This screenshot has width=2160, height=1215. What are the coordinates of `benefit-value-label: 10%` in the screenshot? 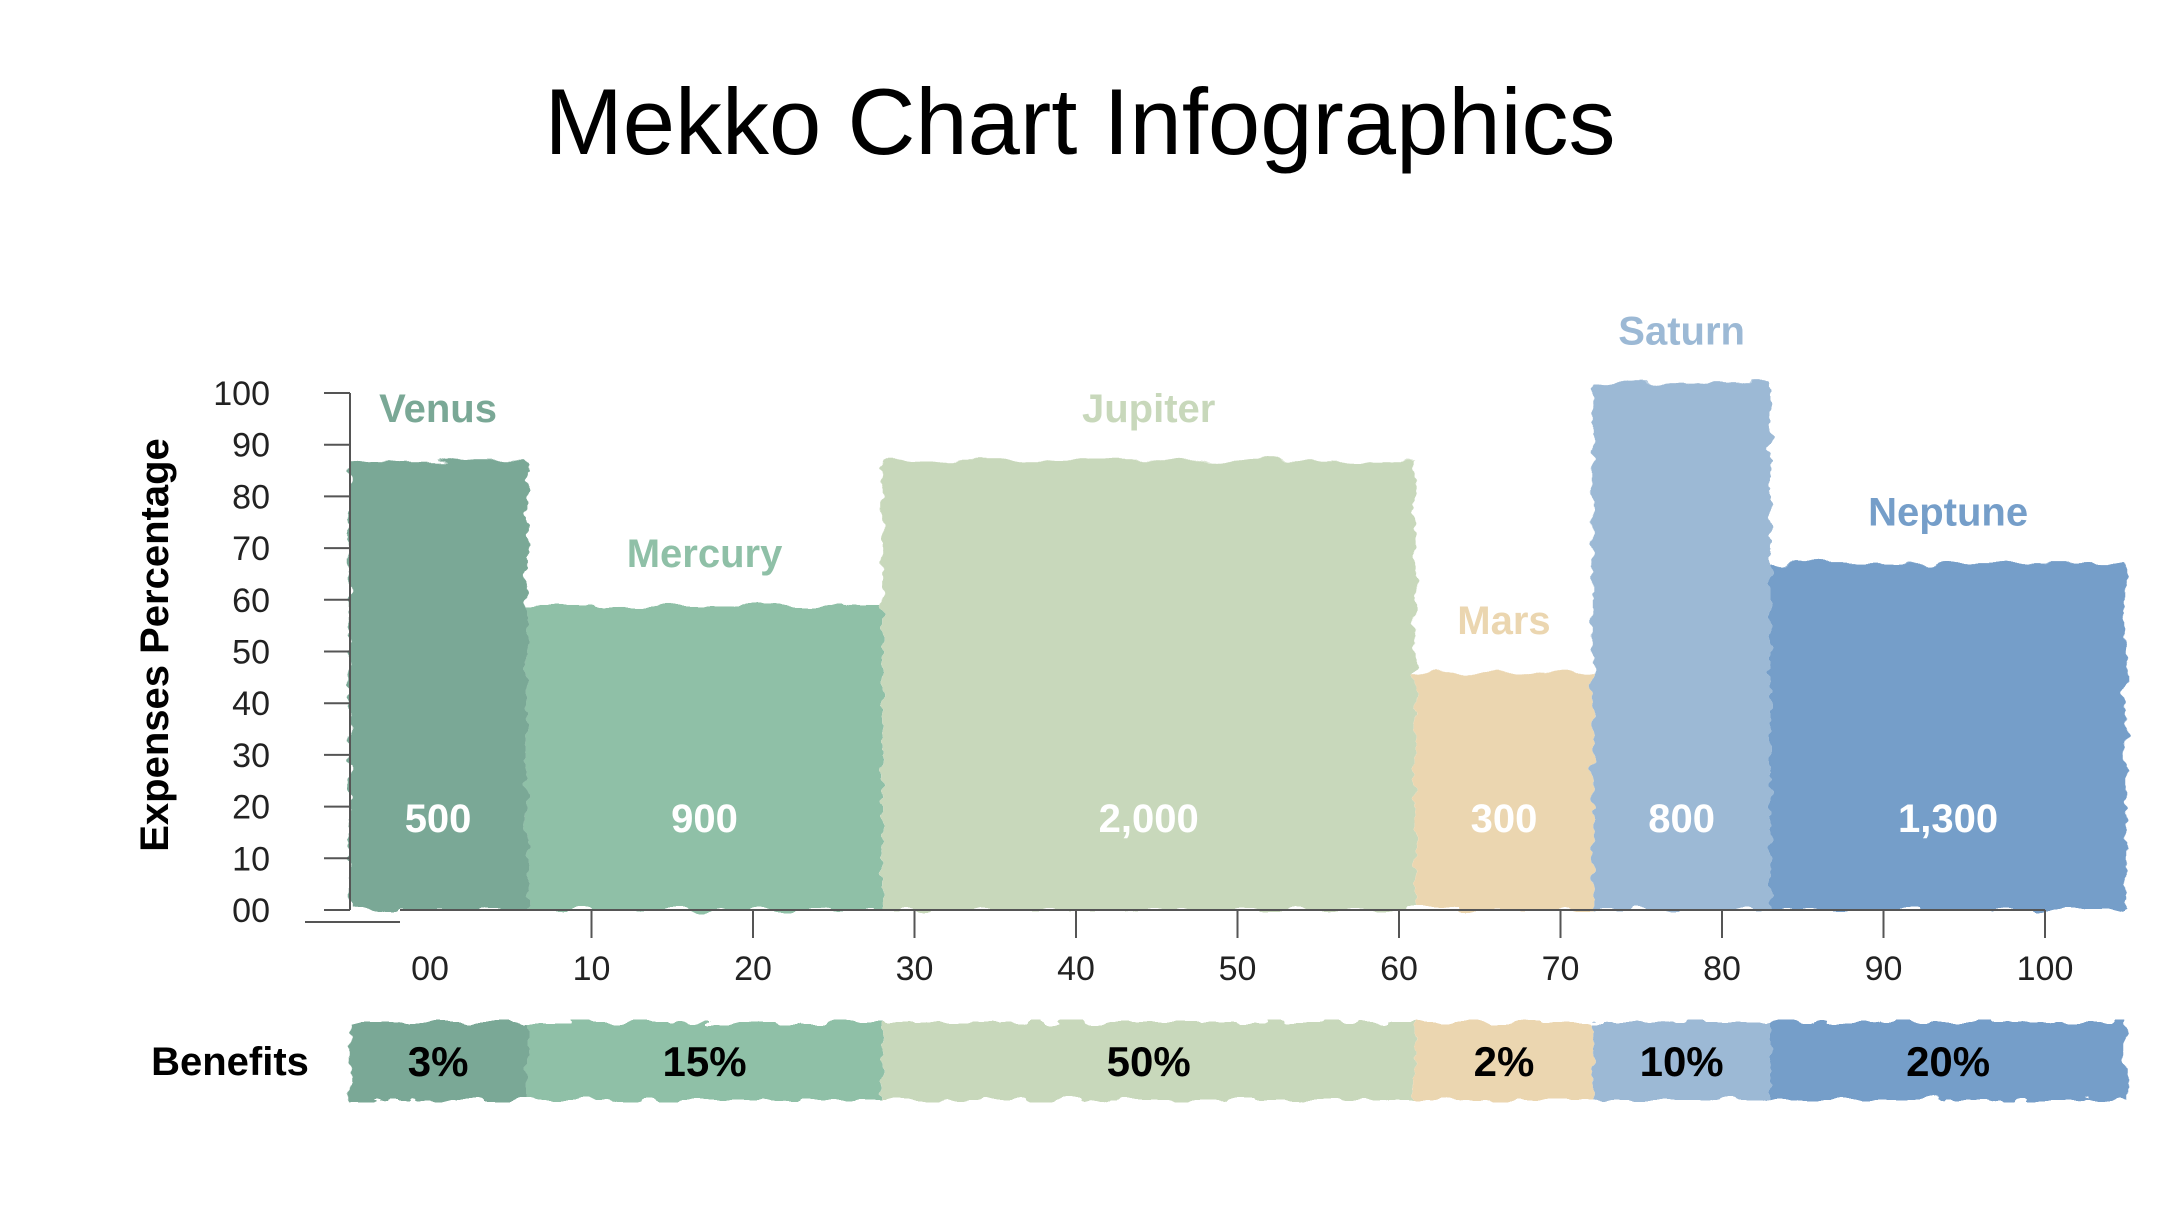 It's located at (1682, 1061).